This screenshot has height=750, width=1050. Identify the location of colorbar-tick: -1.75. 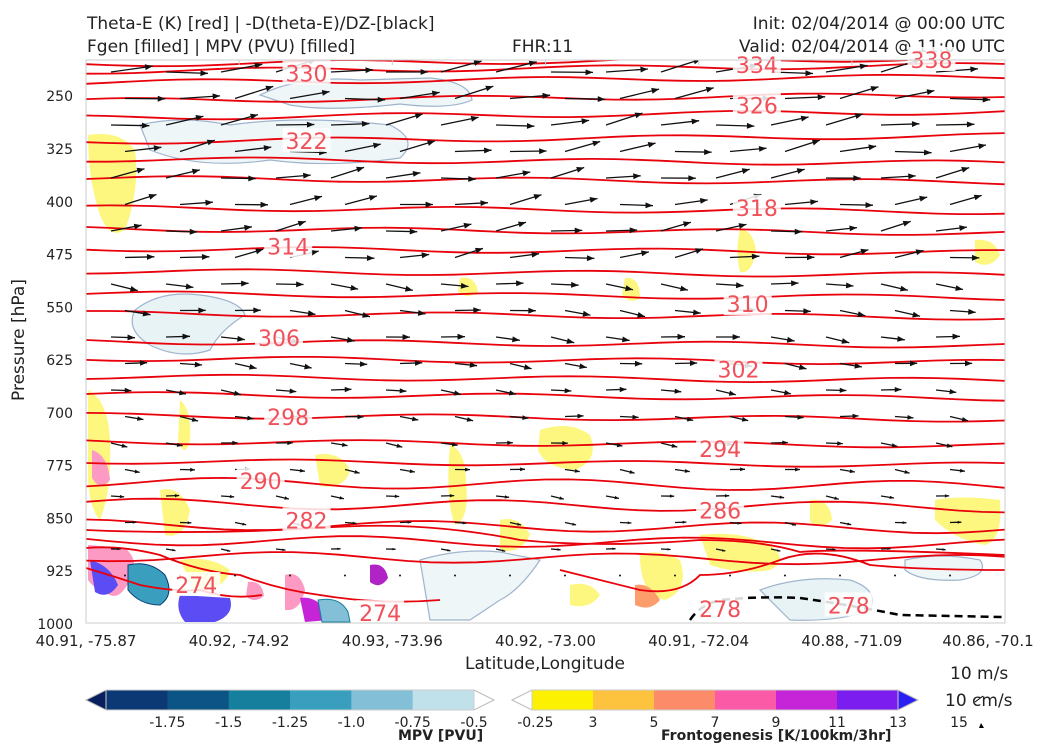
(167, 723).